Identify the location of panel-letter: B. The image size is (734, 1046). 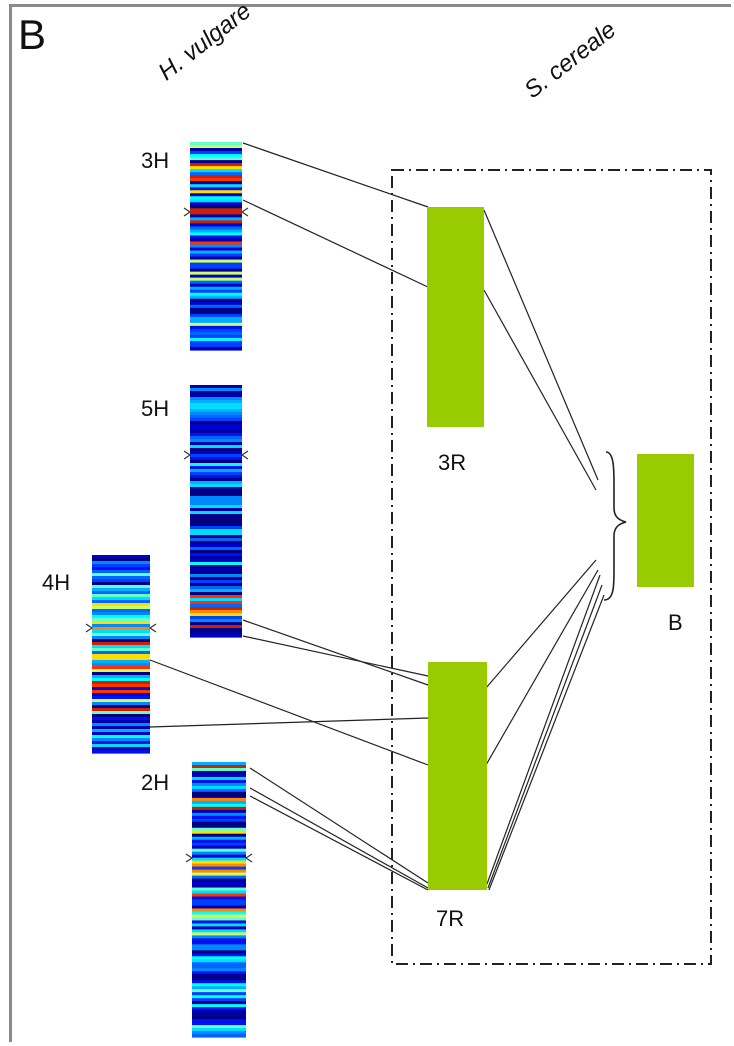
(32, 34).